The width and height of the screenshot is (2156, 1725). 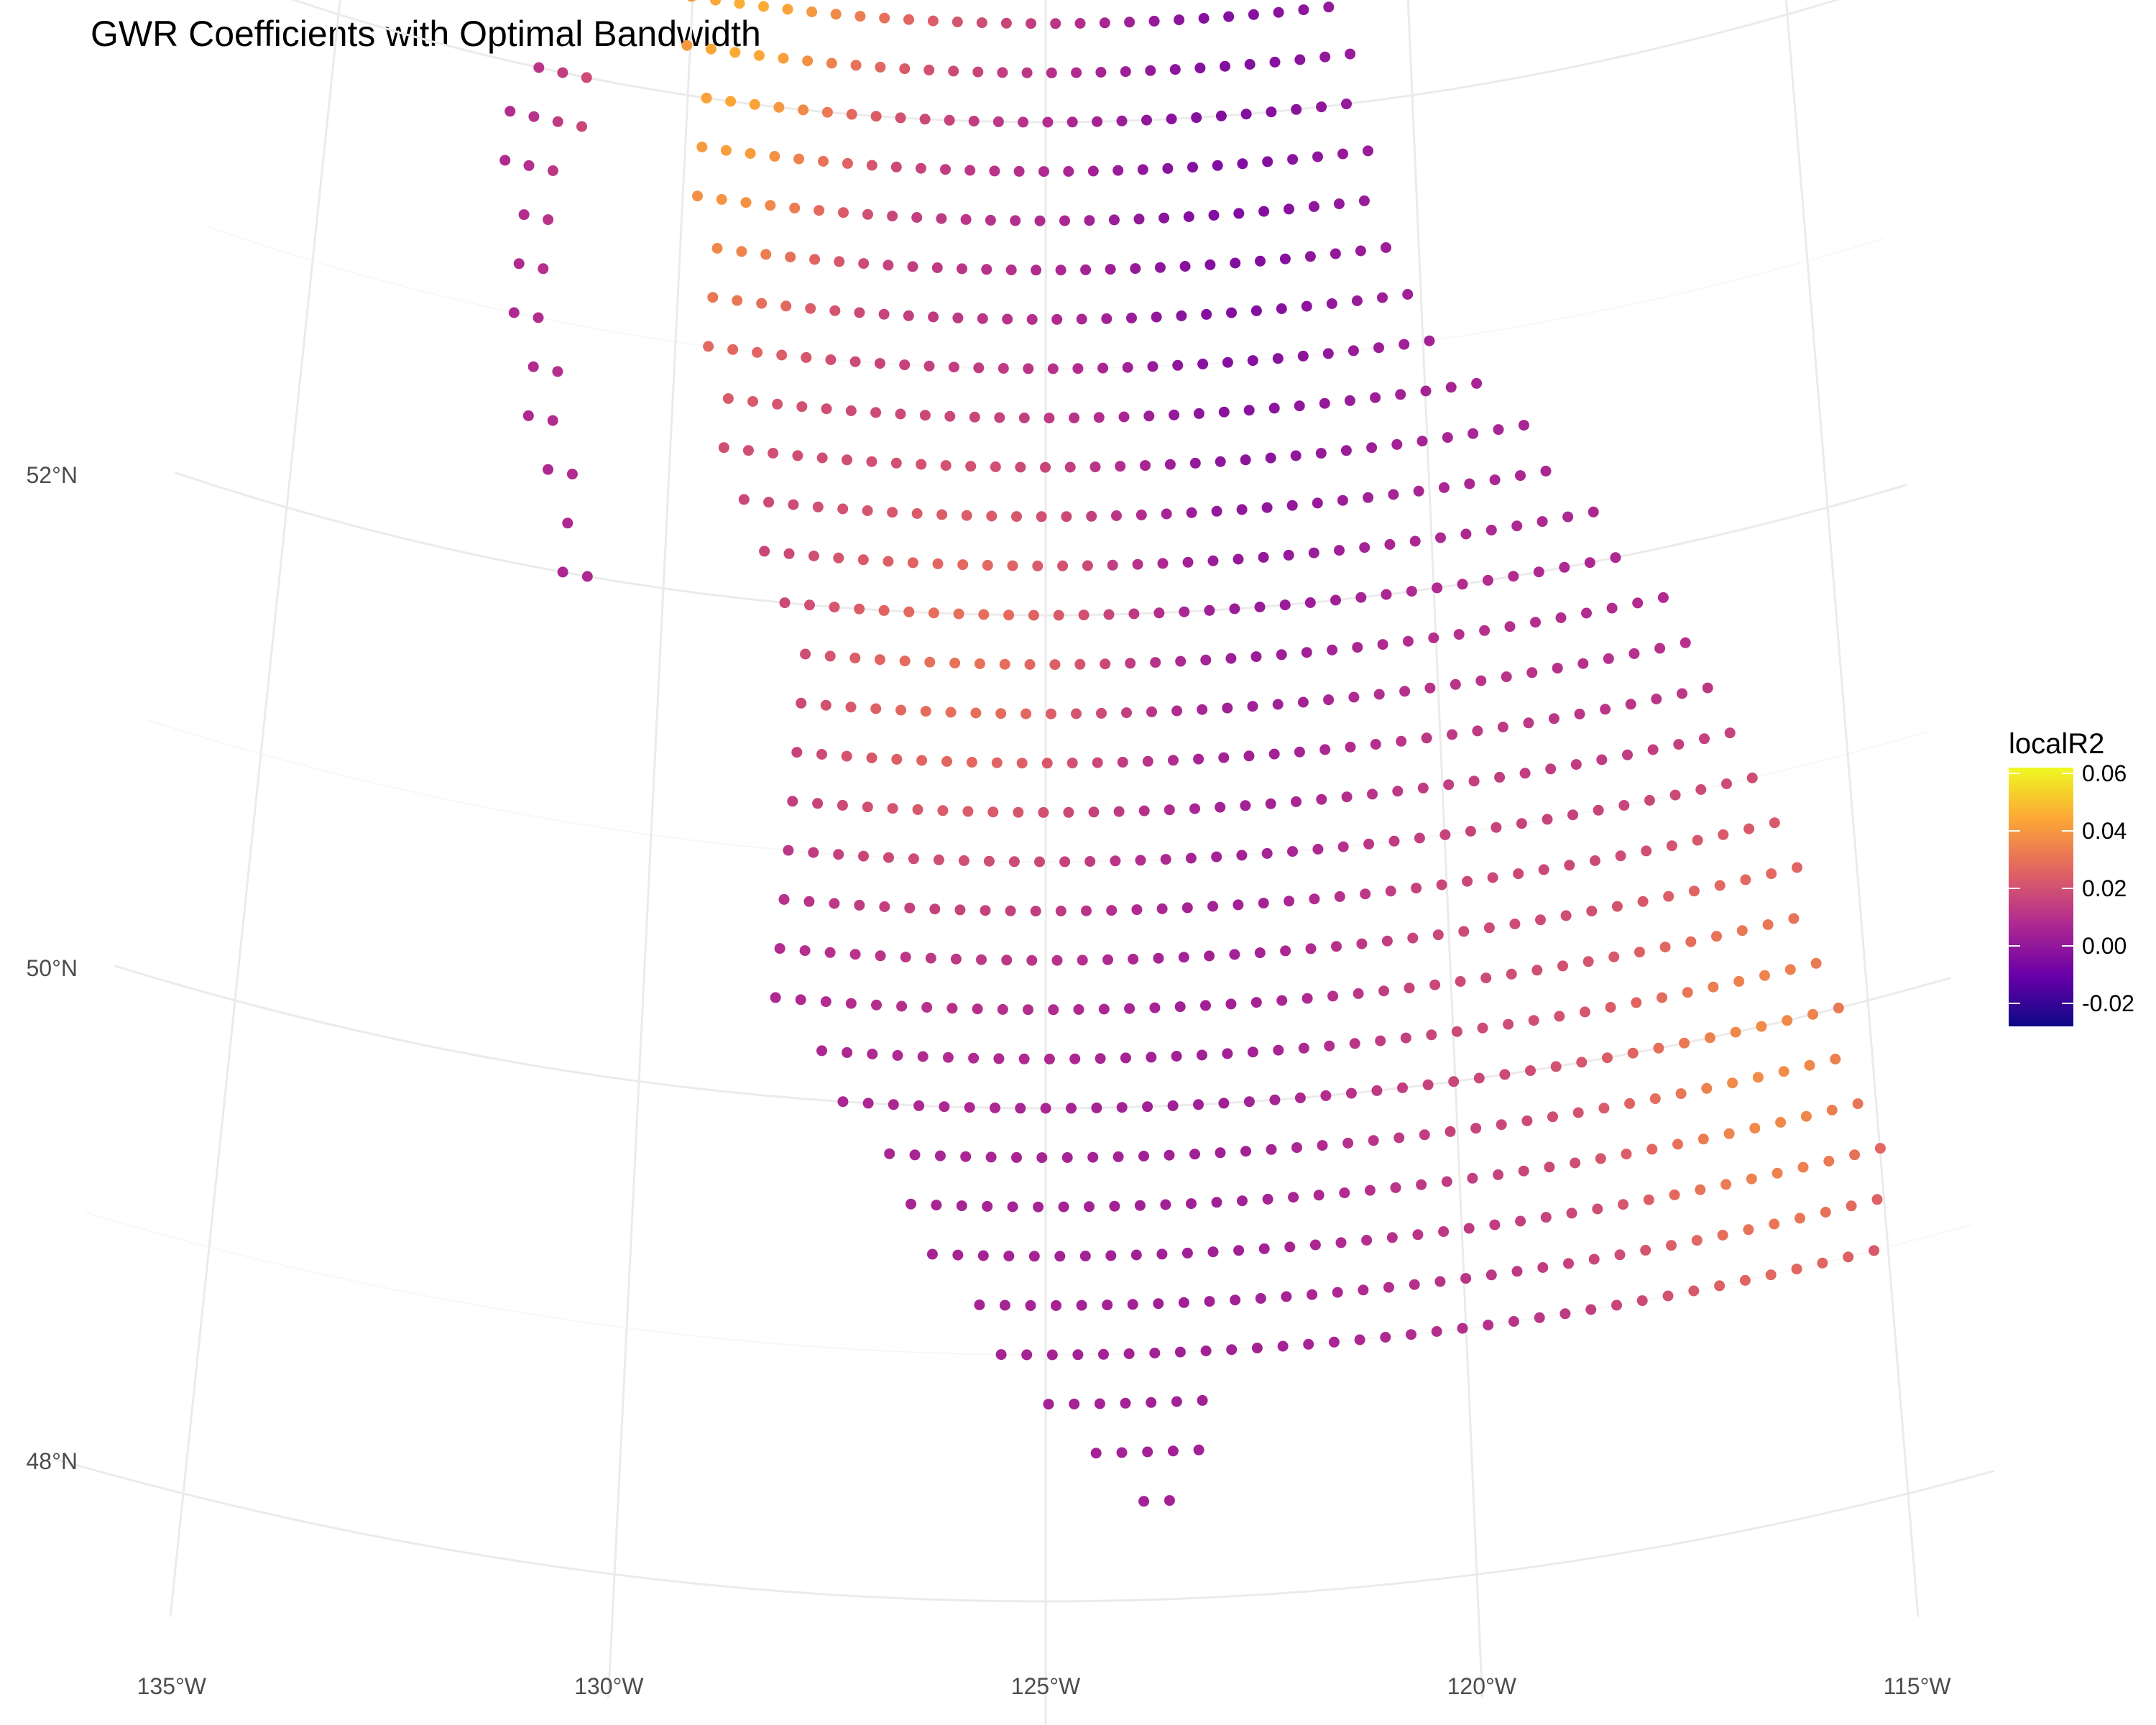 I want to click on lat-tick-label: 48°N, so click(x=53, y=1461).